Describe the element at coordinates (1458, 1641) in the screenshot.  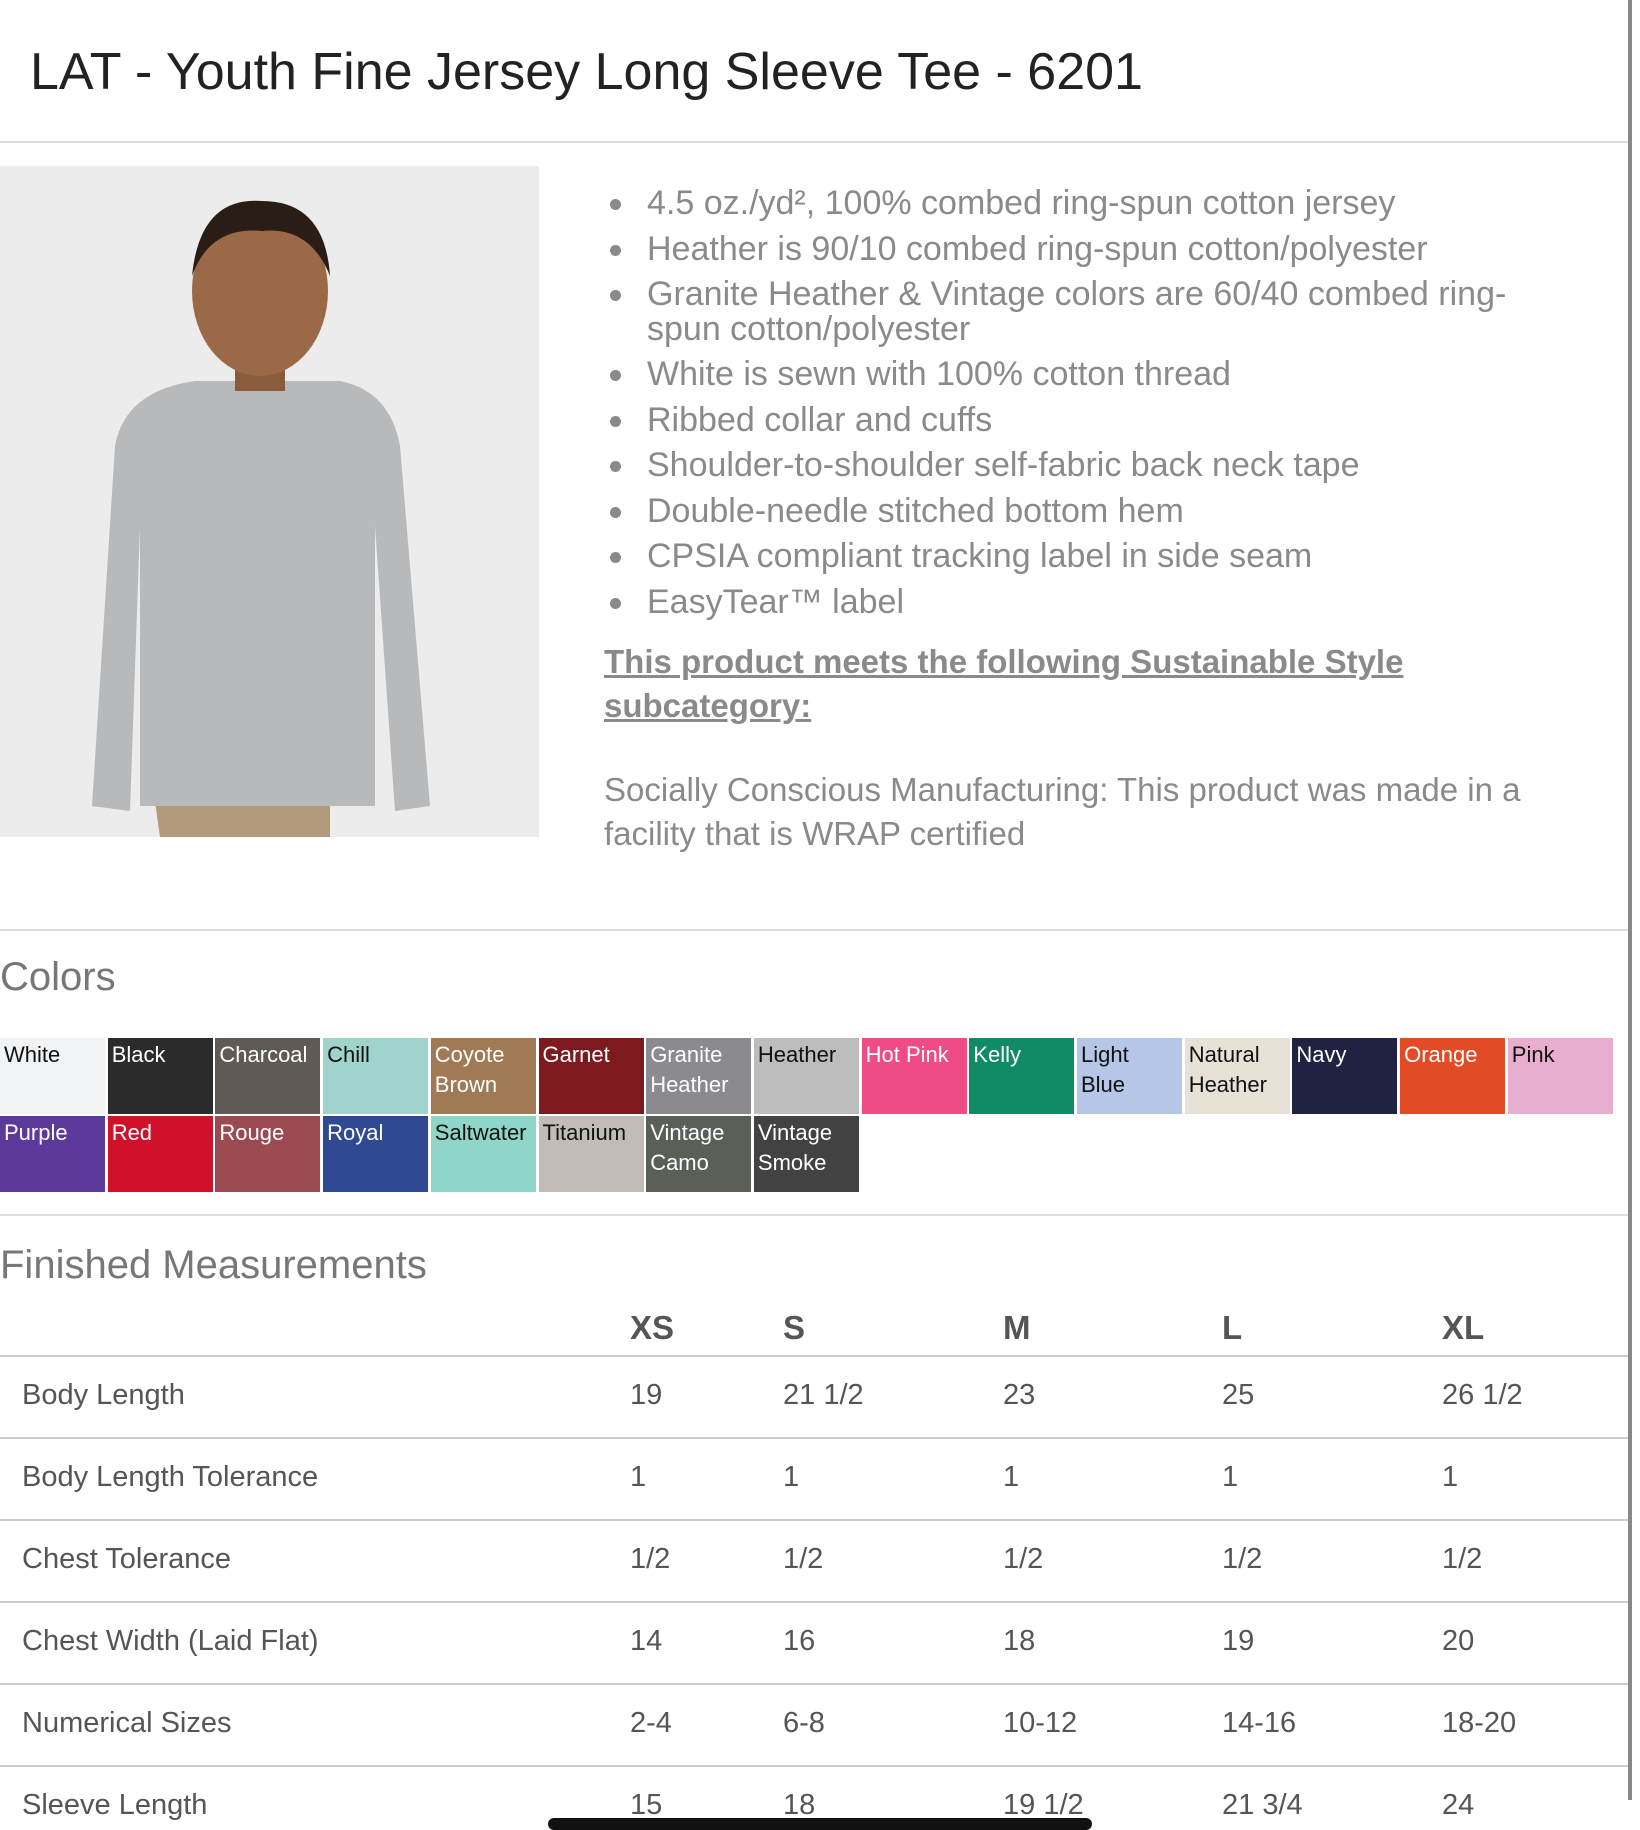
I see `cell: 20` at that location.